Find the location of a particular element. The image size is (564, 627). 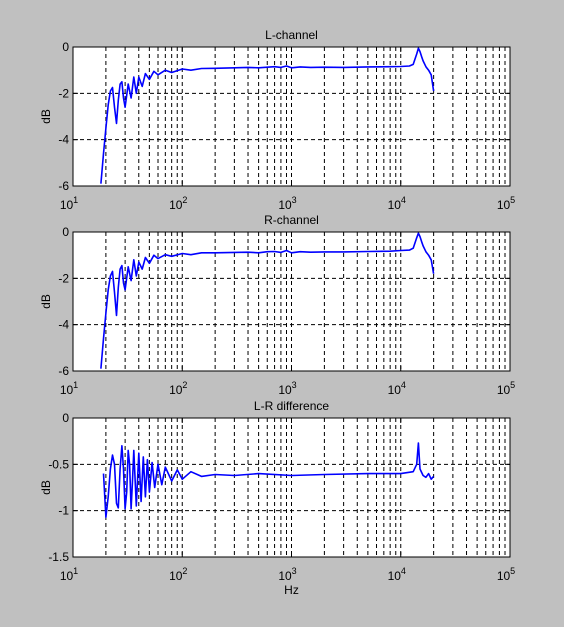

y-tick-label: -0.5 is located at coordinates (58, 464).